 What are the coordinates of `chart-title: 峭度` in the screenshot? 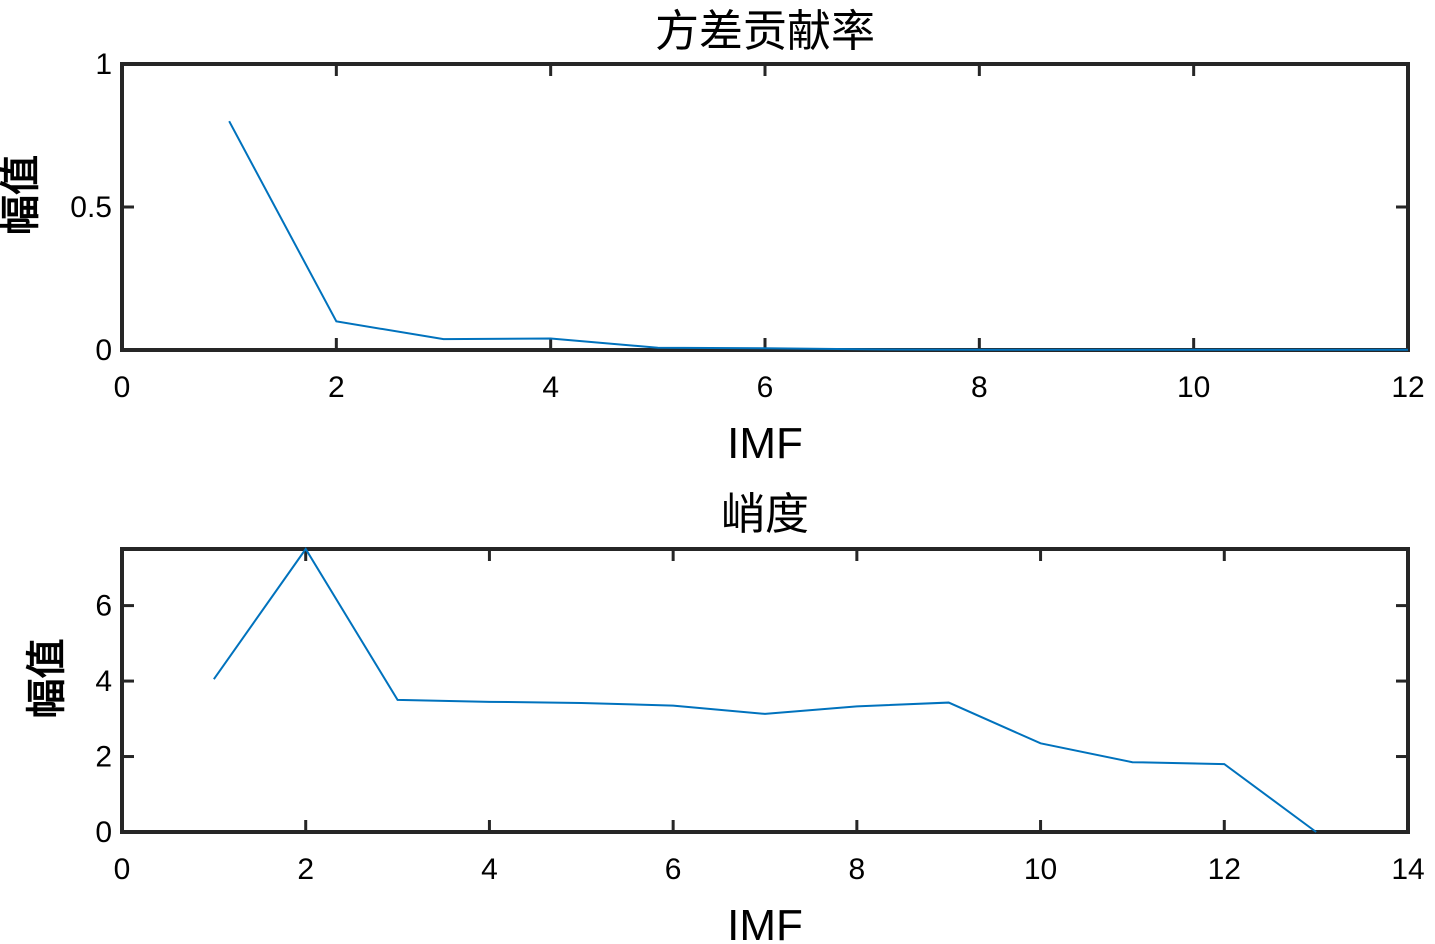 It's located at (765, 514).